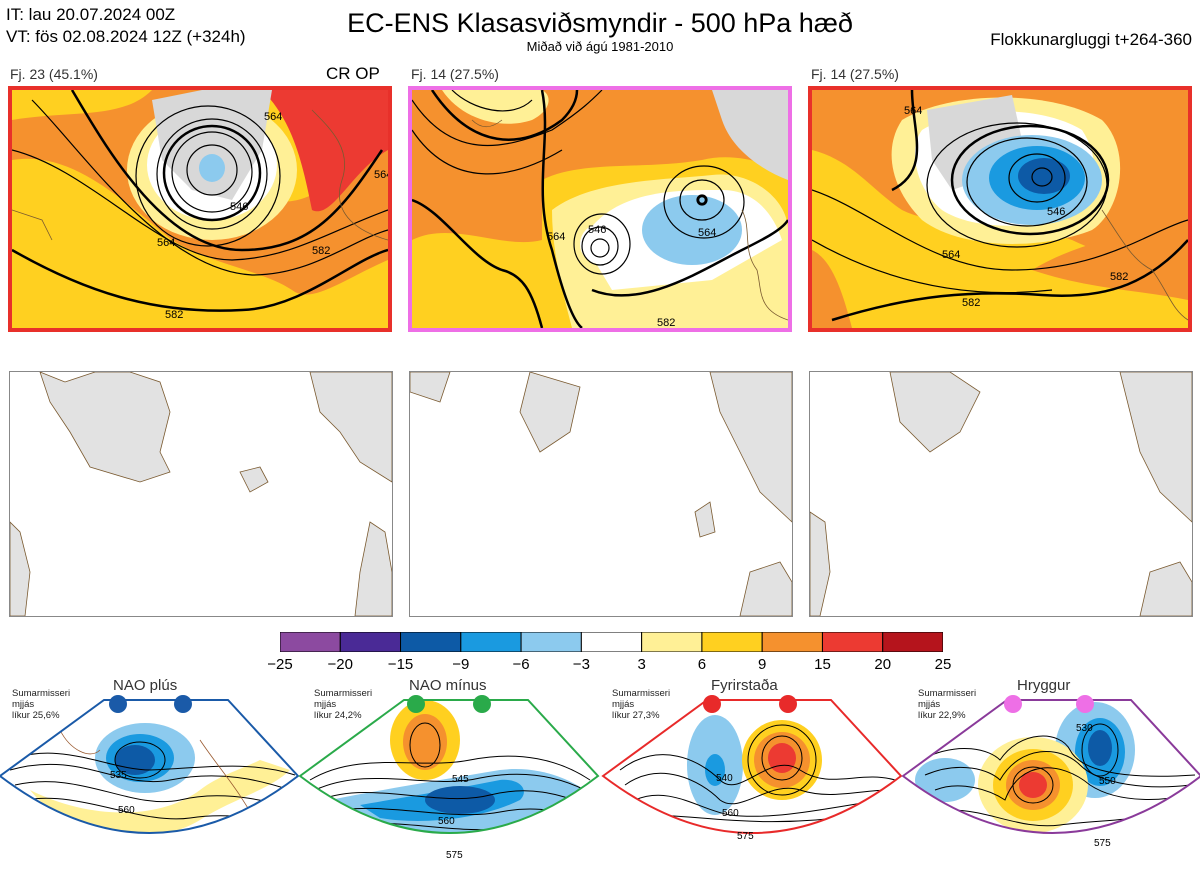  Describe the element at coordinates (325, 704) in the screenshot. I see `regime-2-note-line-2: mjjás` at that location.